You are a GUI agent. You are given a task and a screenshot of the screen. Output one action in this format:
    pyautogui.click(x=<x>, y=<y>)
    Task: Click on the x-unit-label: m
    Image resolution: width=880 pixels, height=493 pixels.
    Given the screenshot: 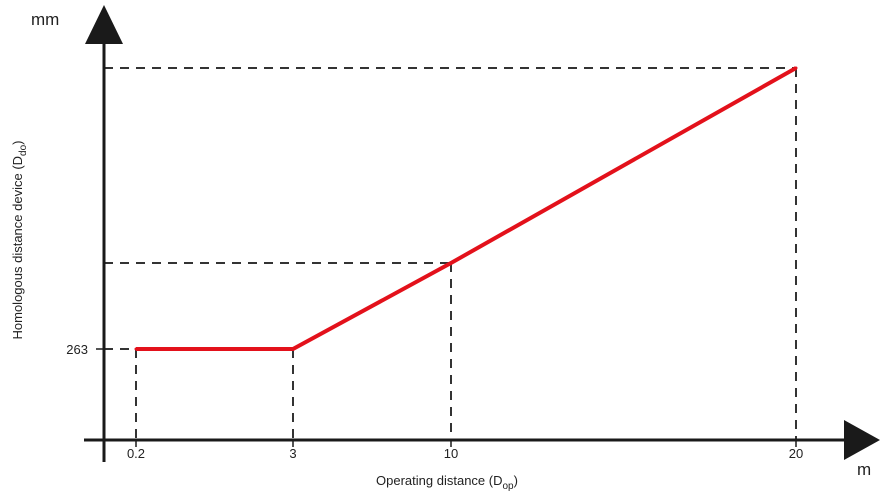 What is the action you would take?
    pyautogui.click(x=864, y=469)
    